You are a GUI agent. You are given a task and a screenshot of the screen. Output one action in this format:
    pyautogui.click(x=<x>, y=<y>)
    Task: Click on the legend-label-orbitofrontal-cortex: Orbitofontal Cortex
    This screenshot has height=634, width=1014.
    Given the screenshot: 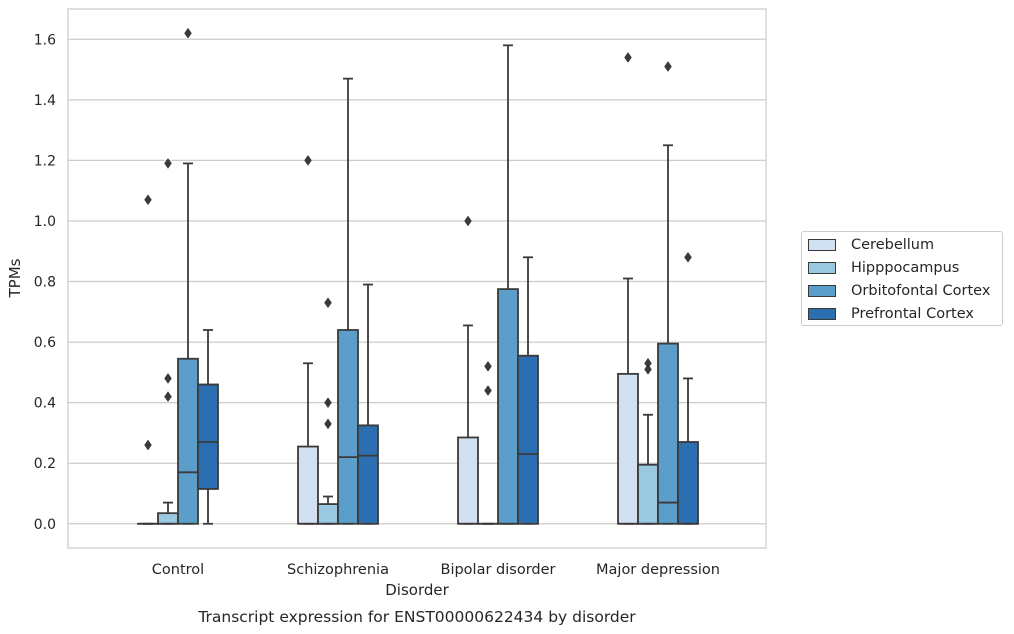 What is the action you would take?
    pyautogui.click(x=921, y=291)
    